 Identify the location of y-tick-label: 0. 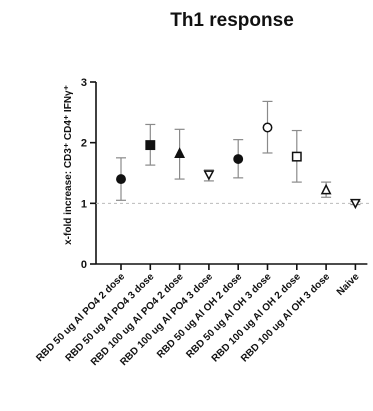
(84, 265).